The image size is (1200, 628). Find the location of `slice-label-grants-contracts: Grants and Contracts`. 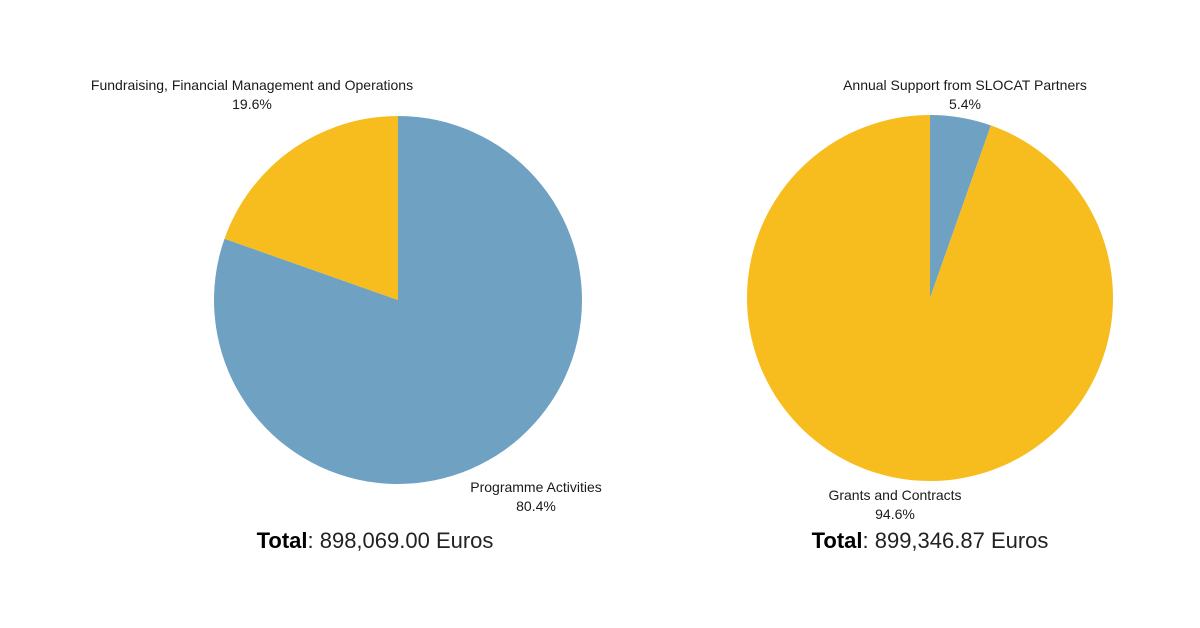

slice-label-grants-contracts: Grants and Contracts is located at coordinates (894, 495).